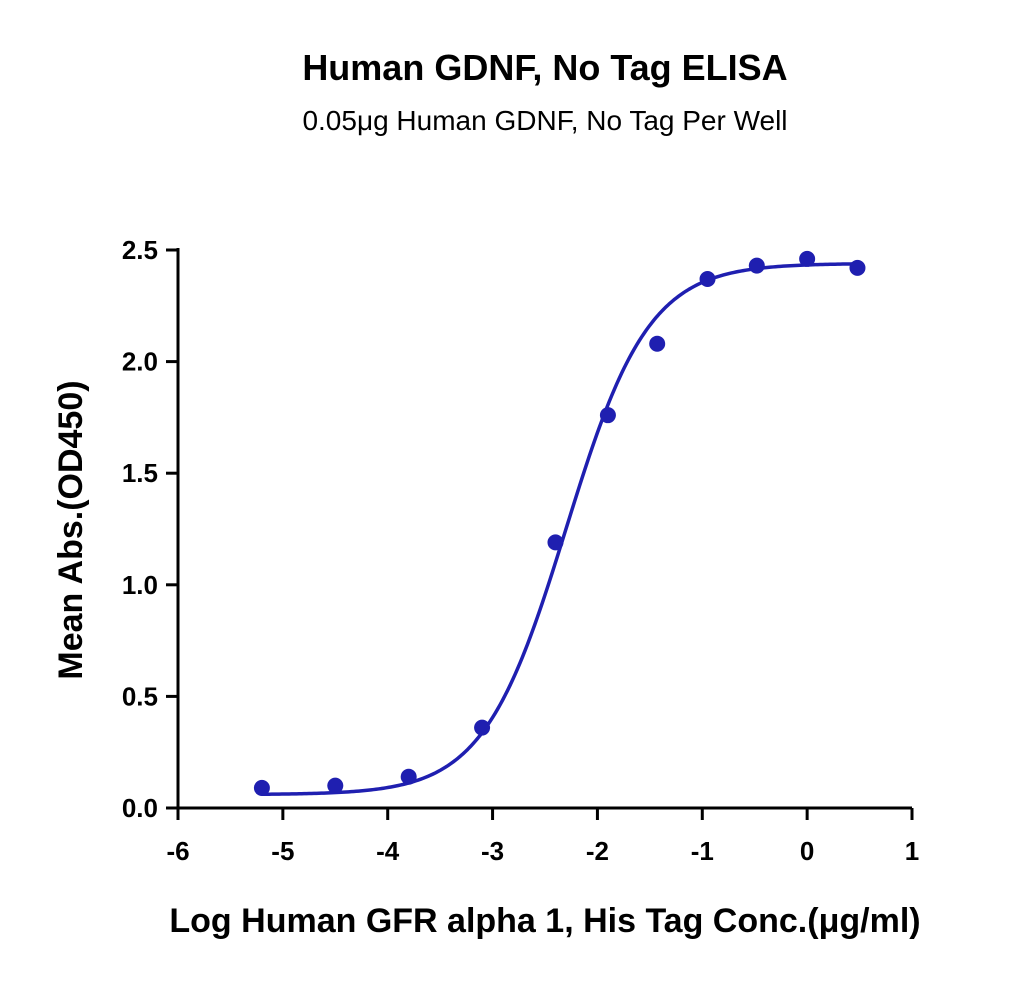 This screenshot has width=1030, height=981. I want to click on y-tick-label: 1.0, so click(140, 585).